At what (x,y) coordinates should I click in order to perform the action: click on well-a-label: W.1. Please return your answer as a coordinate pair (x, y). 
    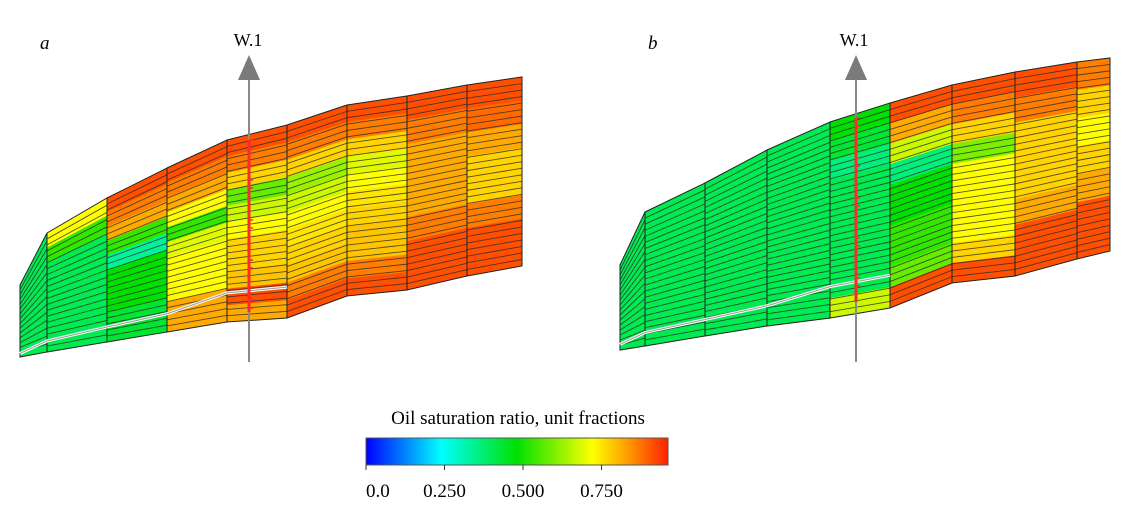
    Looking at the image, I should click on (248, 40).